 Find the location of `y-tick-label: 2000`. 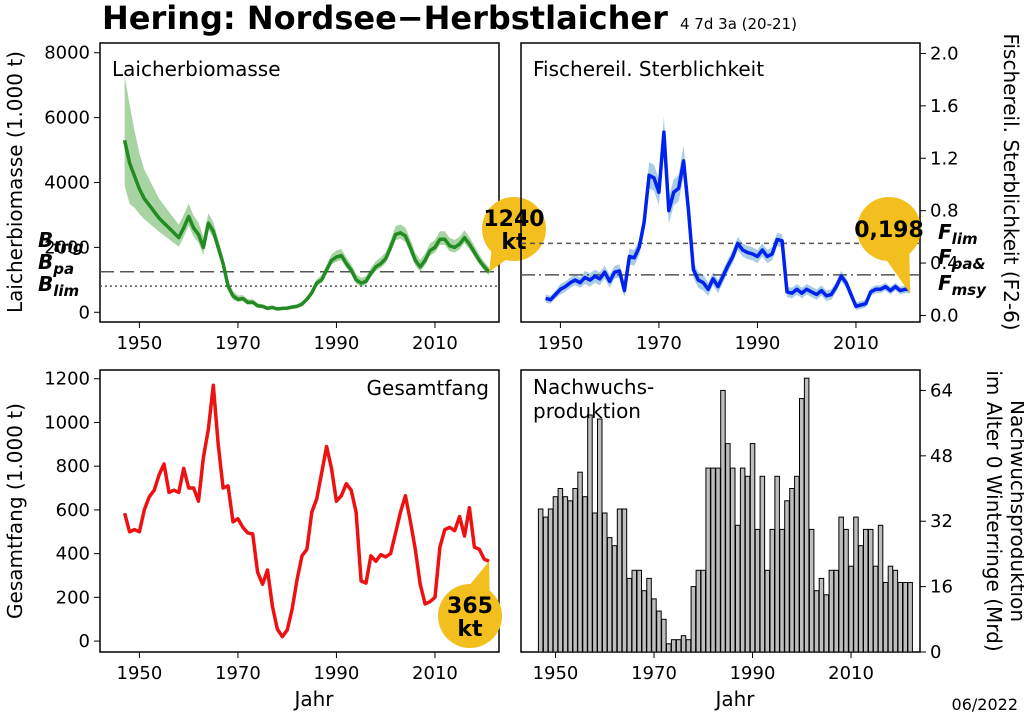

y-tick-label: 2000 is located at coordinates (67, 247).